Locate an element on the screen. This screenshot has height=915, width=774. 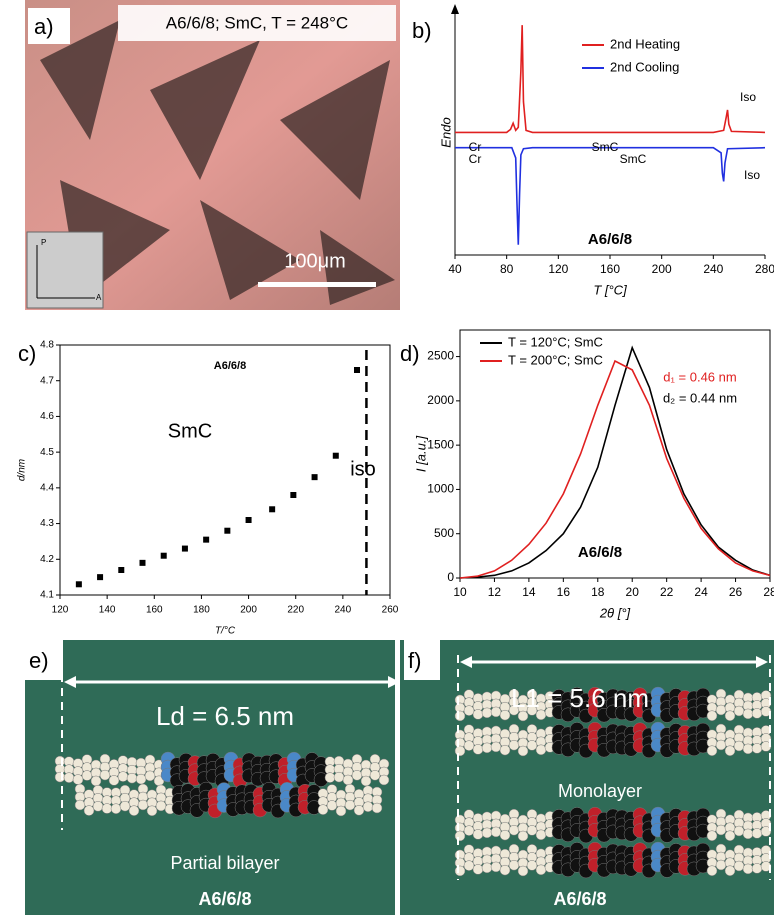
molecule-model is located at coordinates (613, 782).